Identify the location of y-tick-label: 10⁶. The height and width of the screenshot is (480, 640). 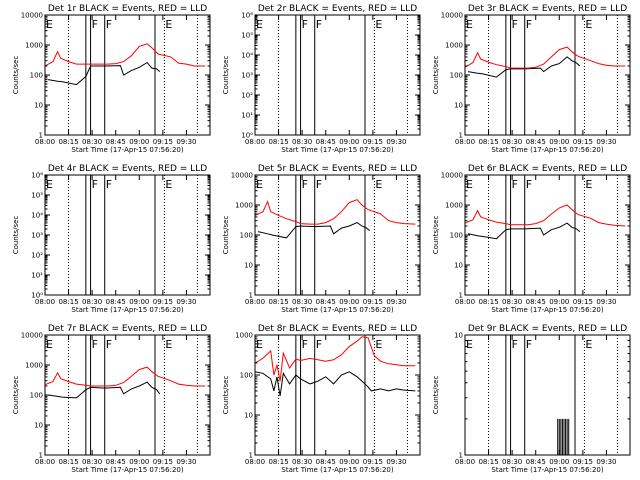
(37, 176).